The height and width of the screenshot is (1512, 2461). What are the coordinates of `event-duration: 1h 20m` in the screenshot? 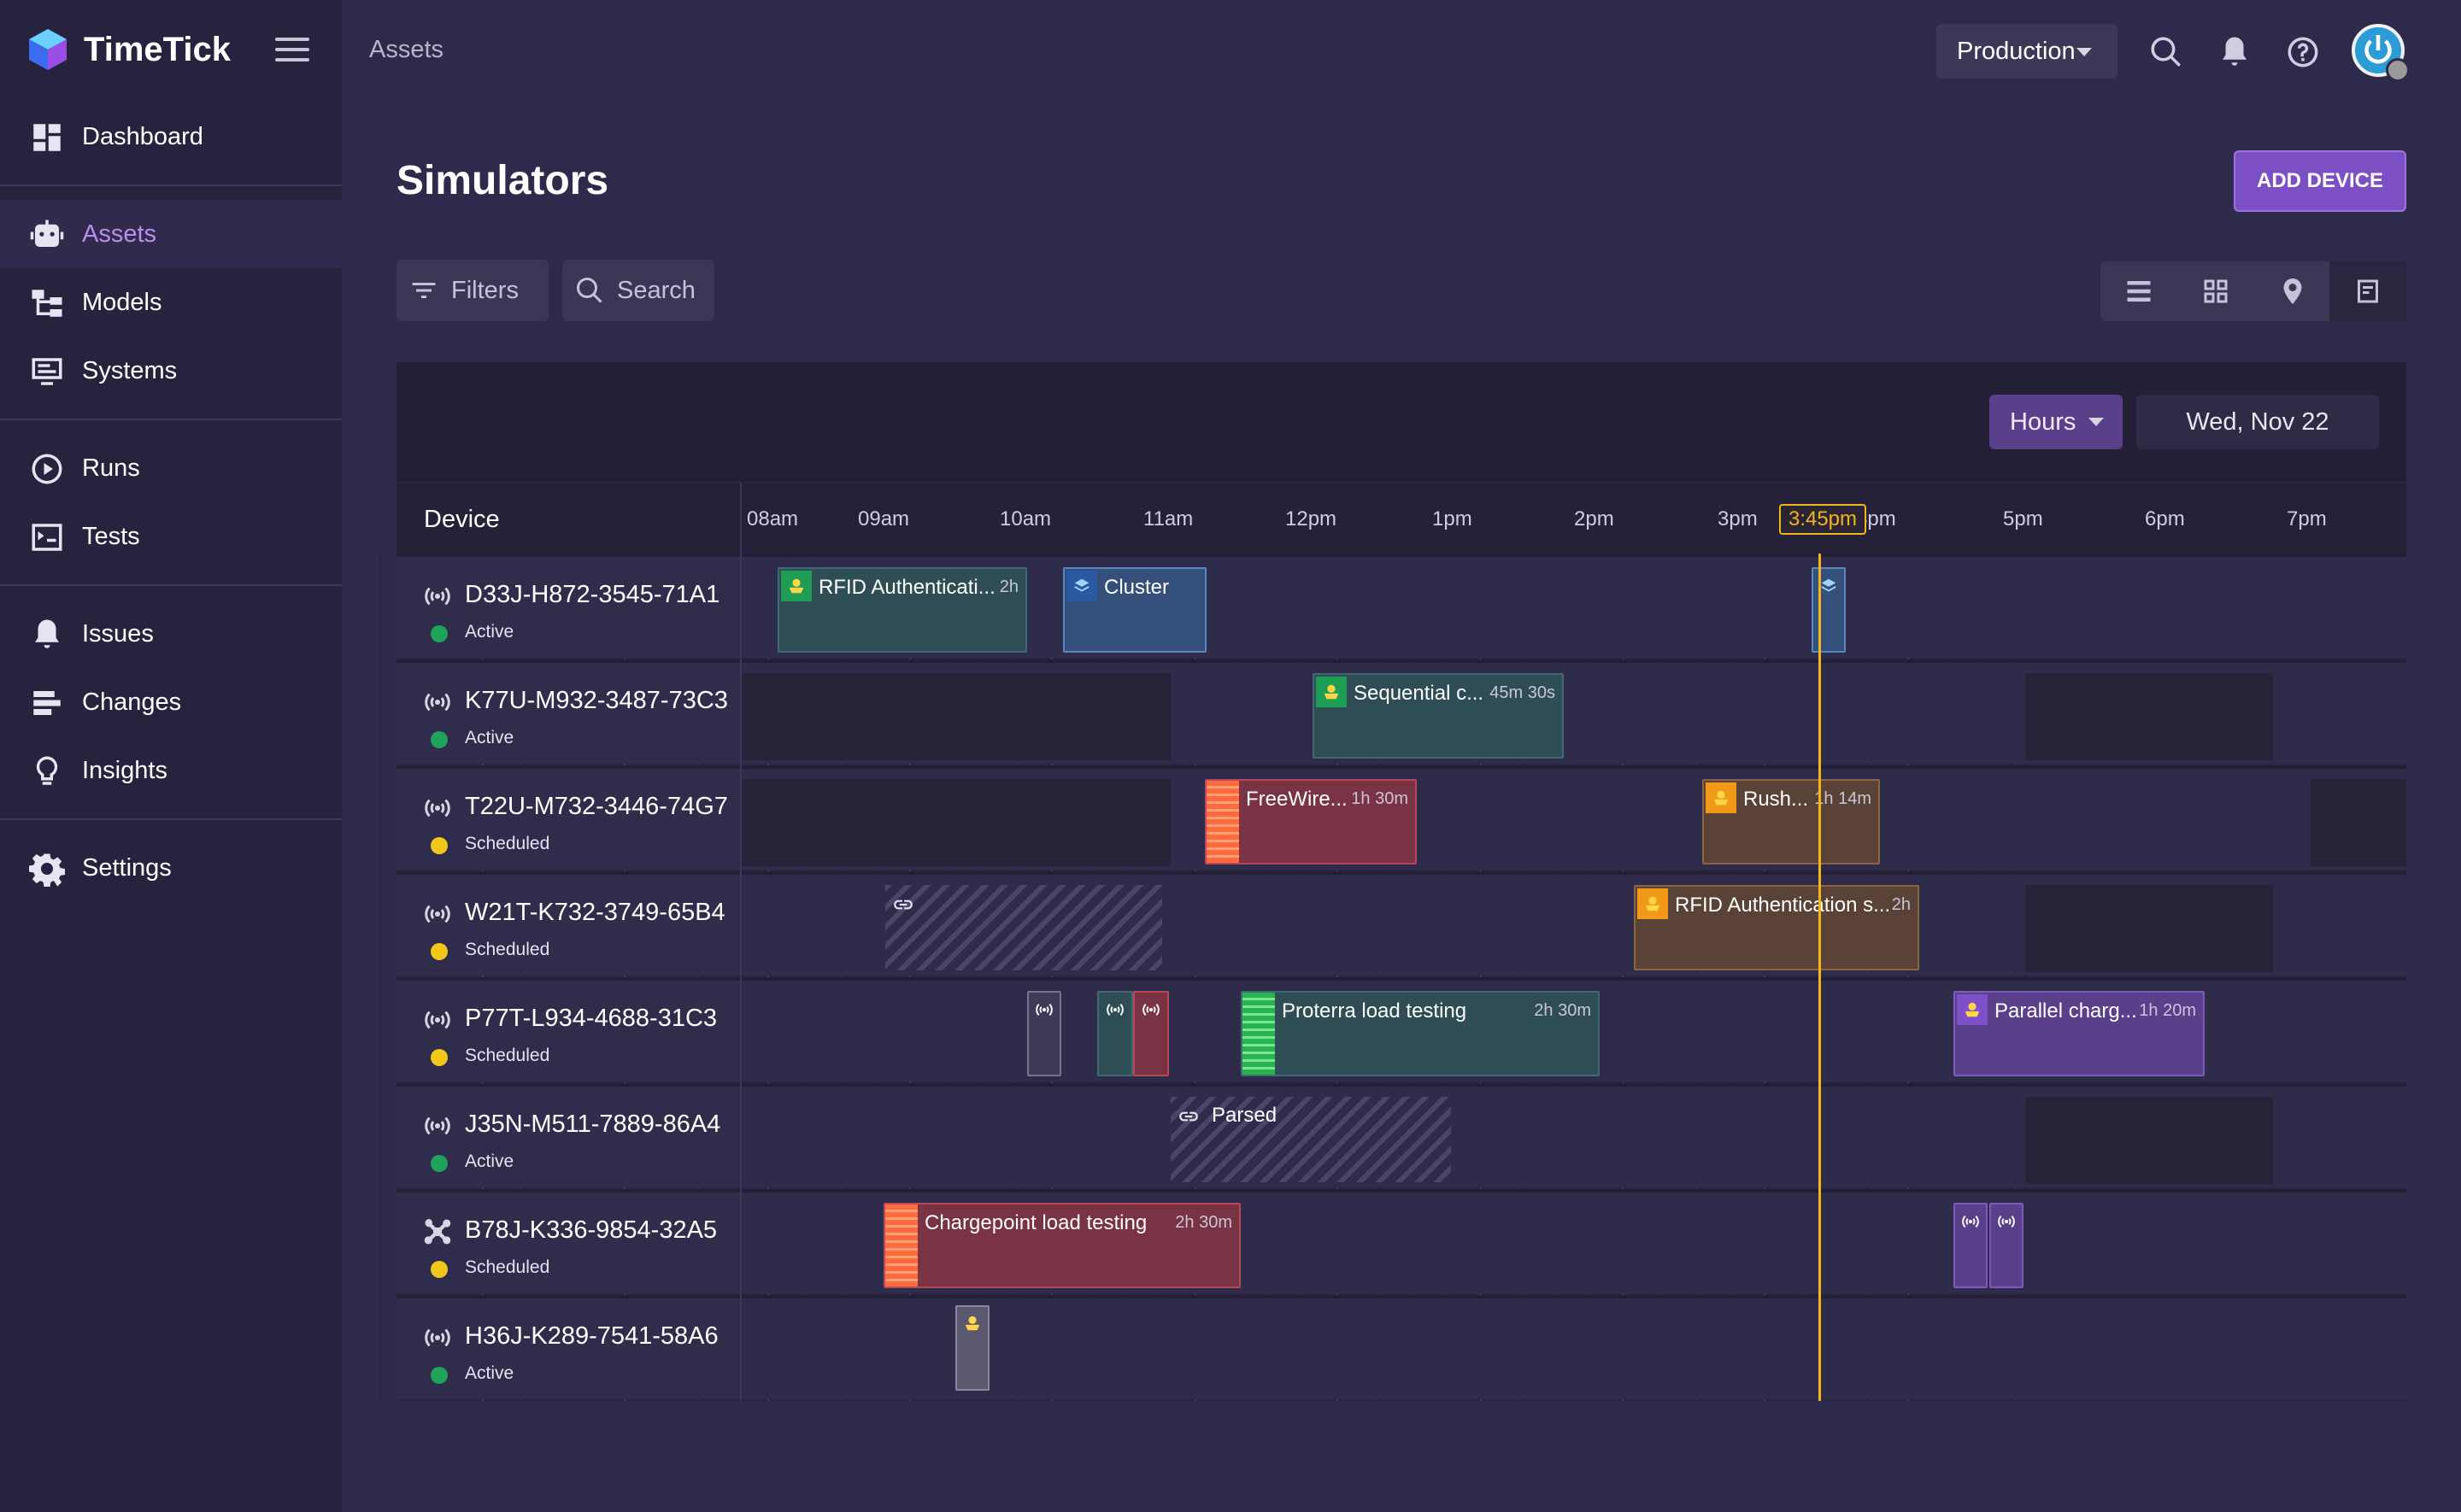 It's located at (2168, 1011).